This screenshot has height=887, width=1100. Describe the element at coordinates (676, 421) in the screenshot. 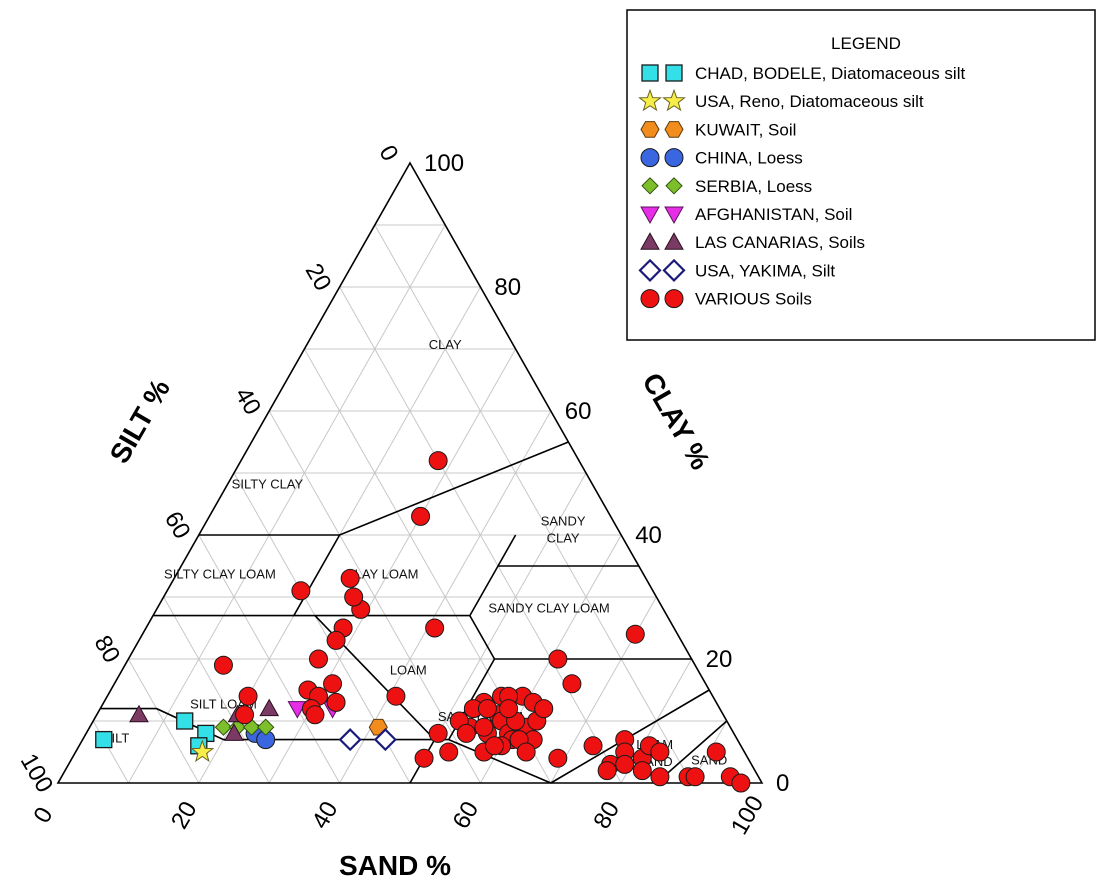

I see `axis-title-clay: CLAY %` at that location.